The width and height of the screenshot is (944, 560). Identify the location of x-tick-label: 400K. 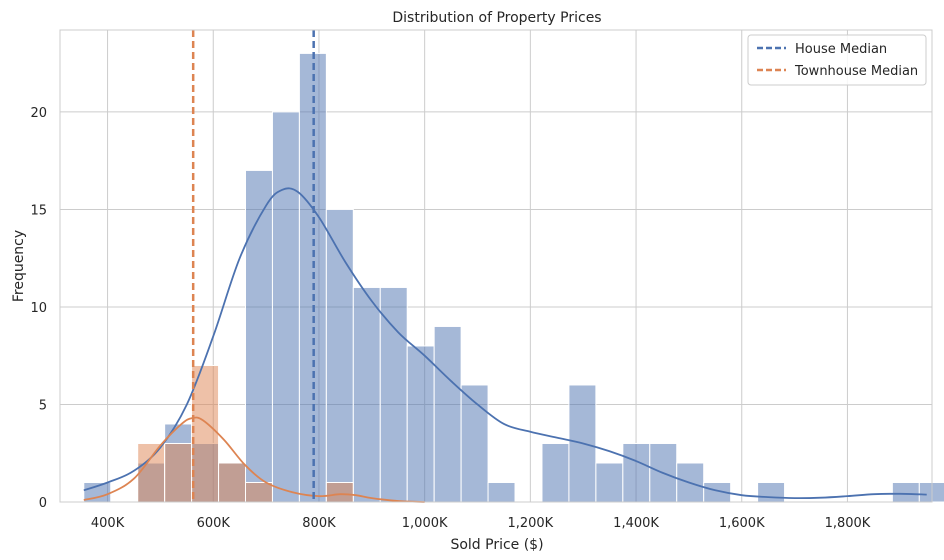
(108, 523).